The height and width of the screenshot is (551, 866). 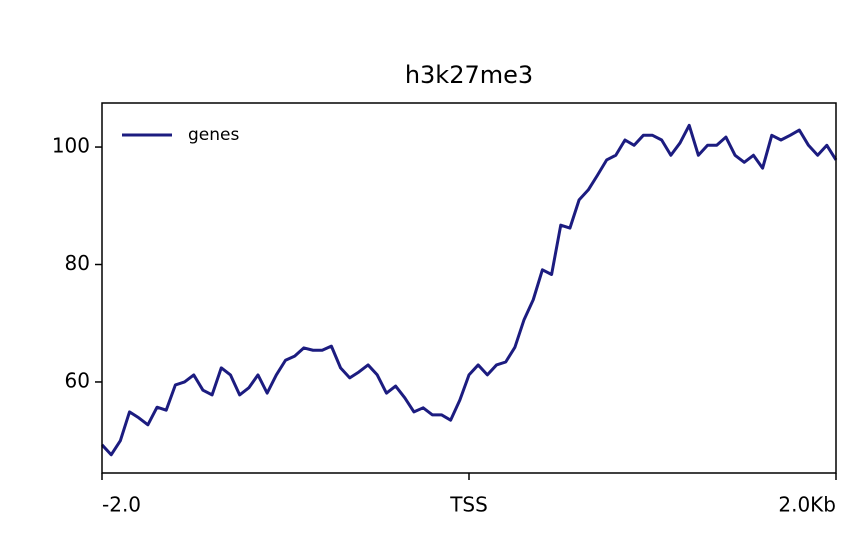 I want to click on chart-title: h3k27me3, so click(x=469, y=75).